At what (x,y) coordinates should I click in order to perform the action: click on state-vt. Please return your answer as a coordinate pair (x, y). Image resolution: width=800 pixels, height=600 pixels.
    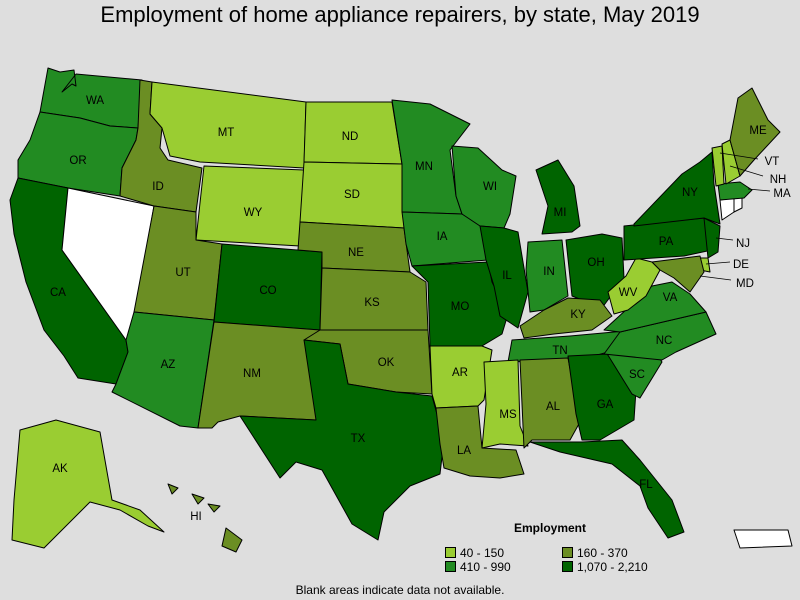
    Looking at the image, I should click on (718, 166).